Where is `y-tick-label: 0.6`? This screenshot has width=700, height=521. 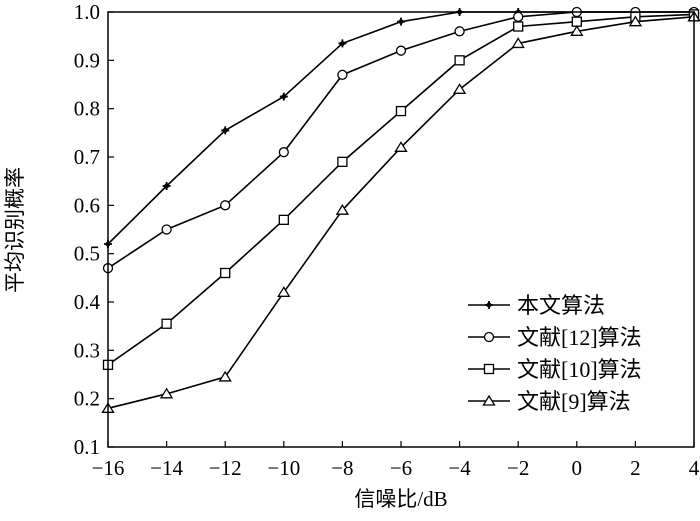
y-tick-label: 0.6 is located at coordinates (87, 205).